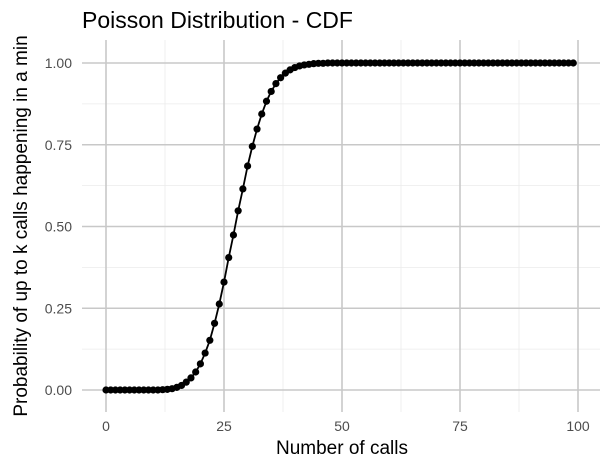  What do you see at coordinates (578, 426) in the screenshot?
I see `x-tick-label: 100` at bounding box center [578, 426].